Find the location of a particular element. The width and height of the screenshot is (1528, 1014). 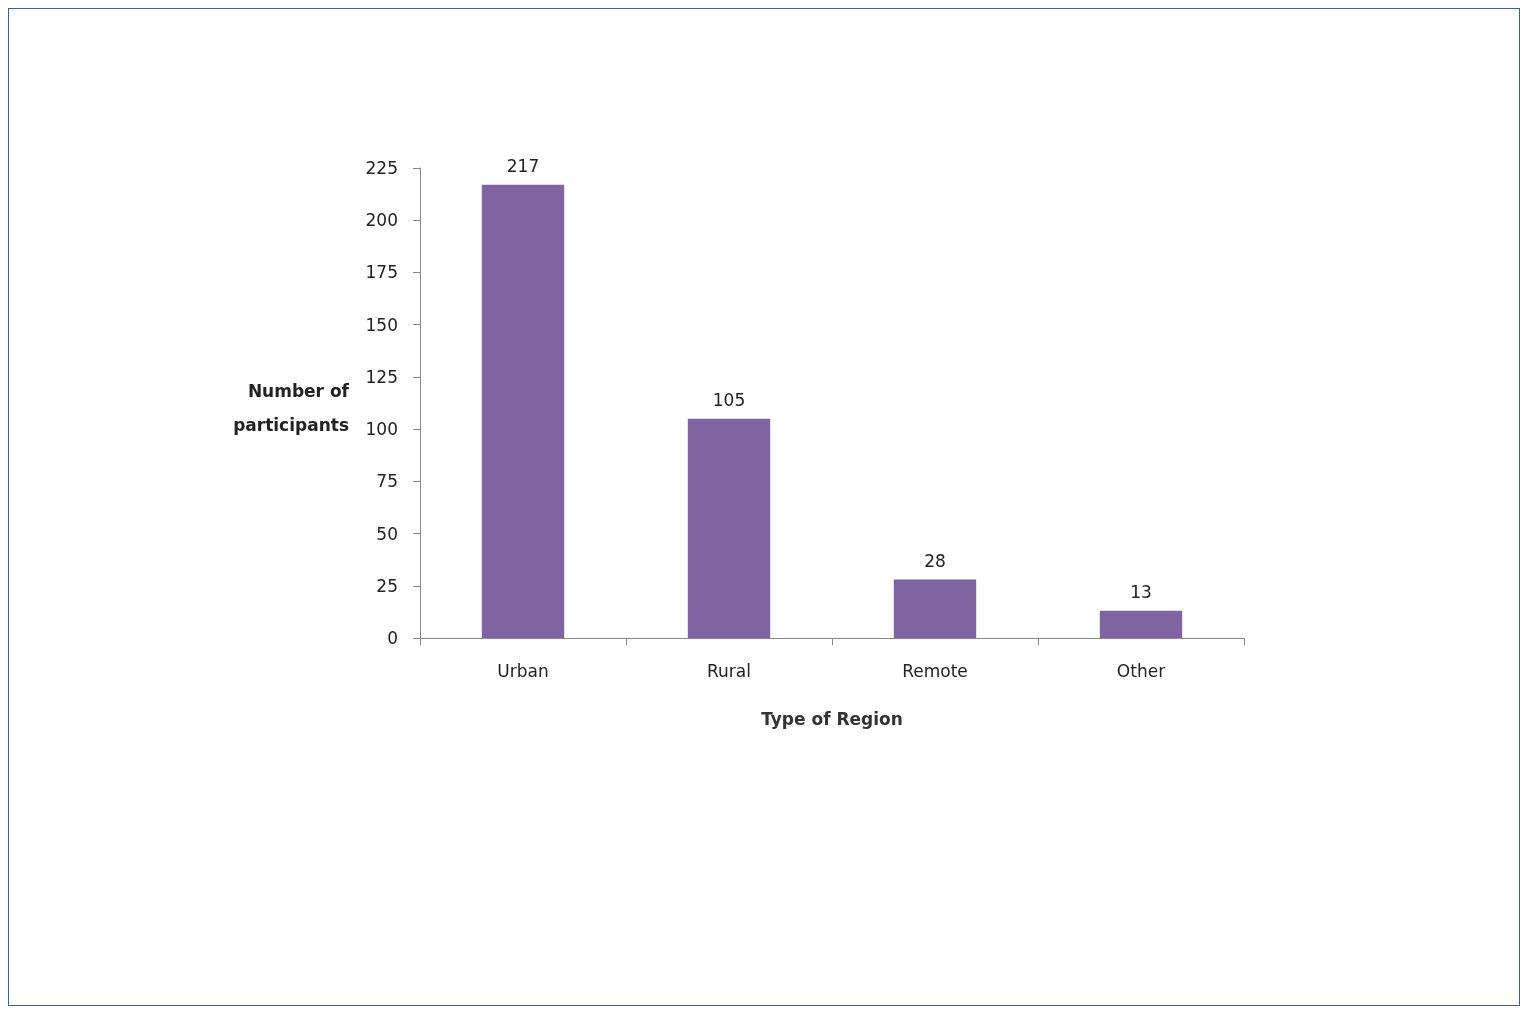

y-tick-label: 125 is located at coordinates (381, 376).